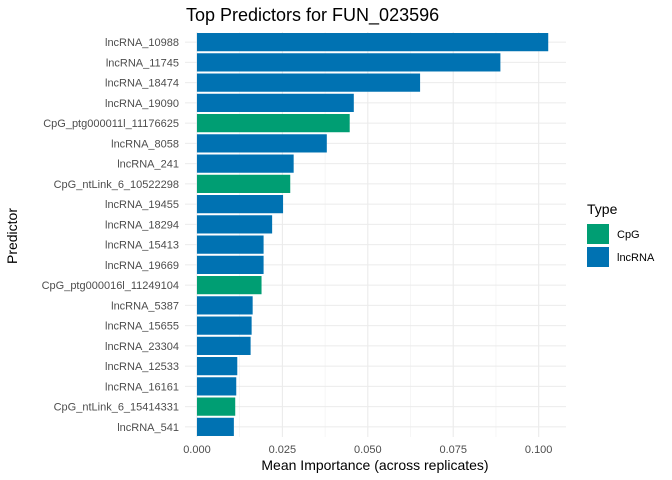 Image resolution: width=672 pixels, height=480 pixels. I want to click on legend-title: Type, so click(602, 209).